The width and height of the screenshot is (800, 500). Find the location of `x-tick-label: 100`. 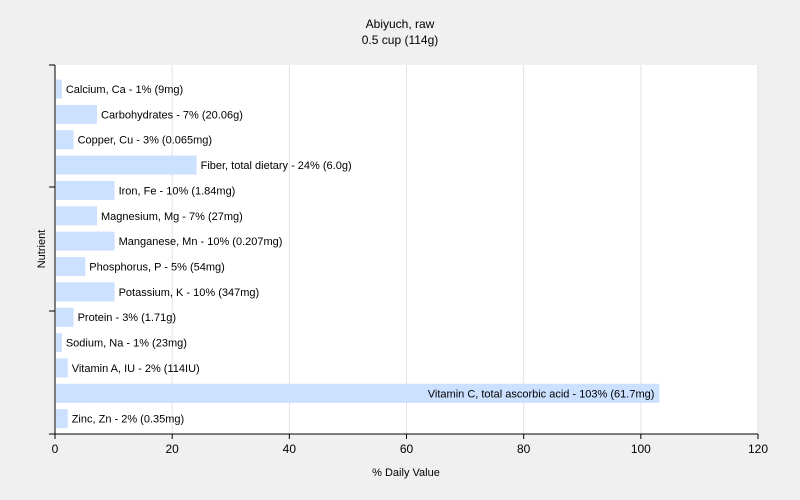

x-tick-label: 100 is located at coordinates (641, 449).